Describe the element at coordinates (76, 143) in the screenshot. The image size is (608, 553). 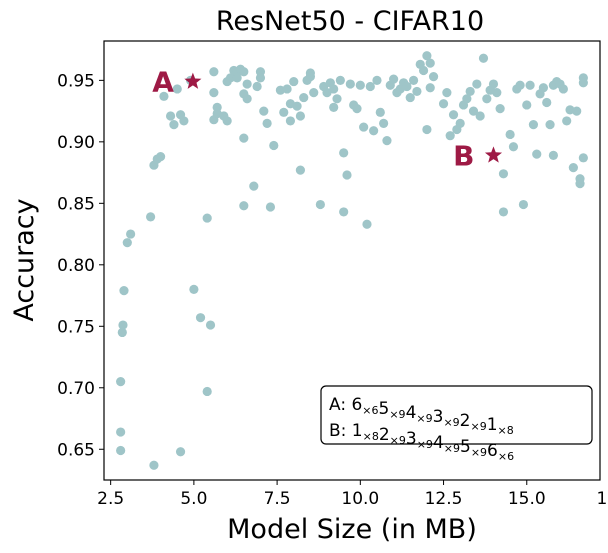
I see `y-tick-label: 0.90` at that location.